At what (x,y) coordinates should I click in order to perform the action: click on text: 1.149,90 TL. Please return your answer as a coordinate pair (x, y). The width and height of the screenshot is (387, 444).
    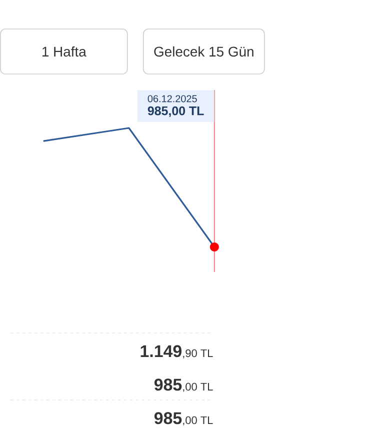
    Looking at the image, I should click on (176, 351).